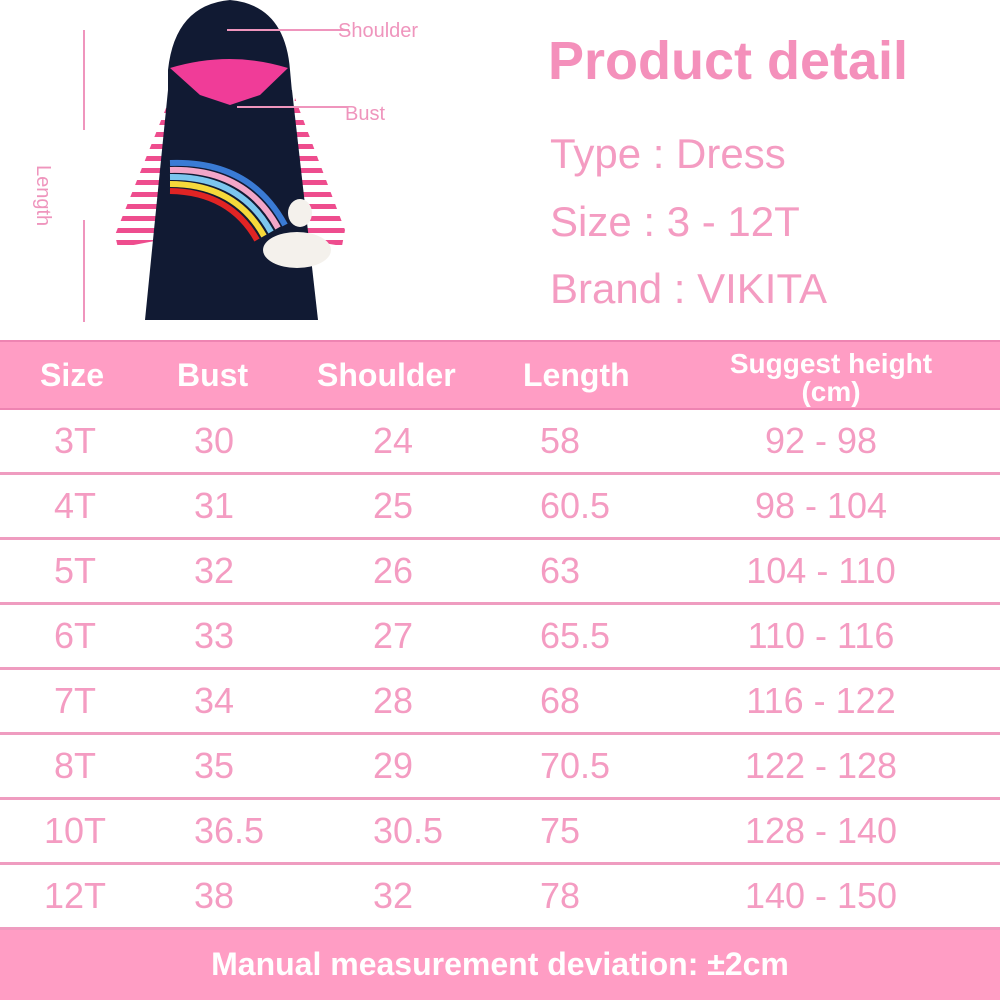 The image size is (1000, 1000). I want to click on header-shoulder: Shoulder, so click(386, 375).